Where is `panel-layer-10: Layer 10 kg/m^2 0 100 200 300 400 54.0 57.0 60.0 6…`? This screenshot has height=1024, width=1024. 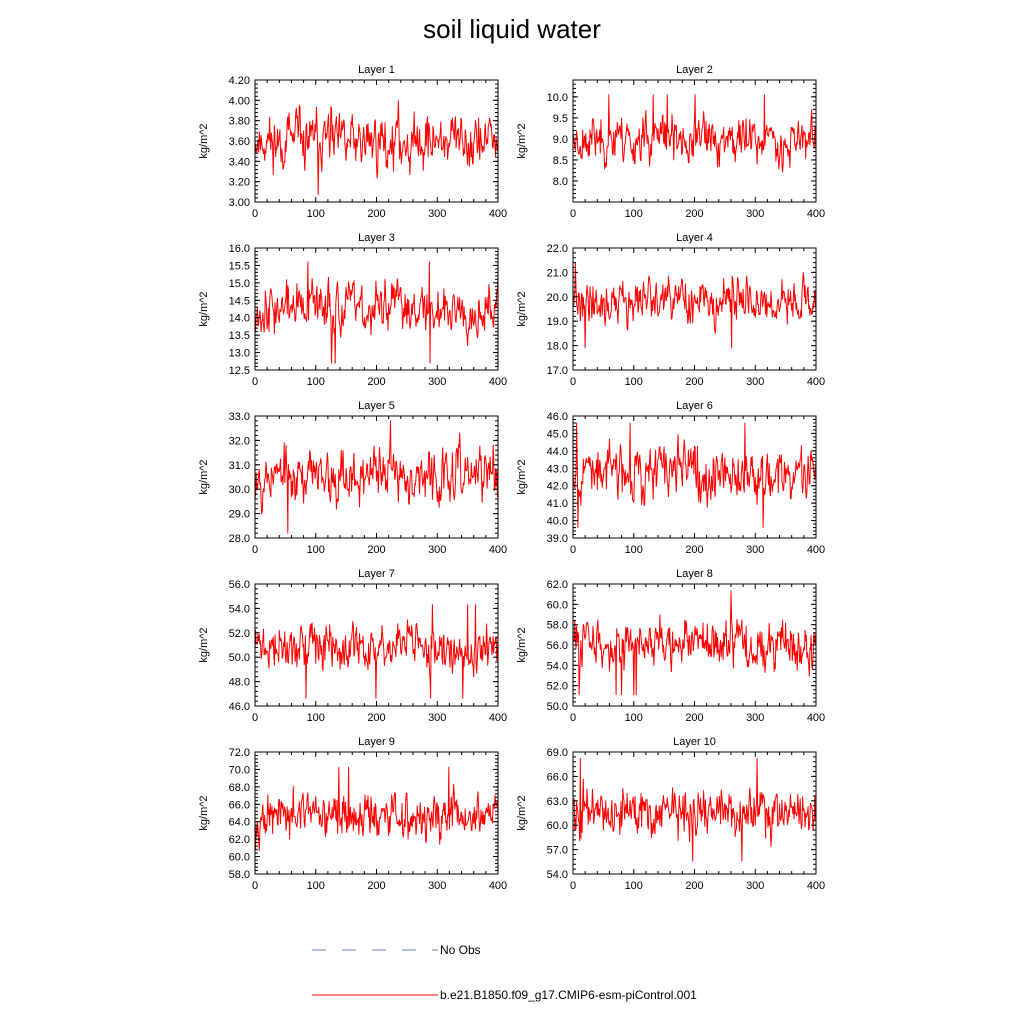
panel-layer-10: Layer 10 kg/m^2 0 100 200 300 400 54.0 57.0 60.0 6… is located at coordinates (670, 814).